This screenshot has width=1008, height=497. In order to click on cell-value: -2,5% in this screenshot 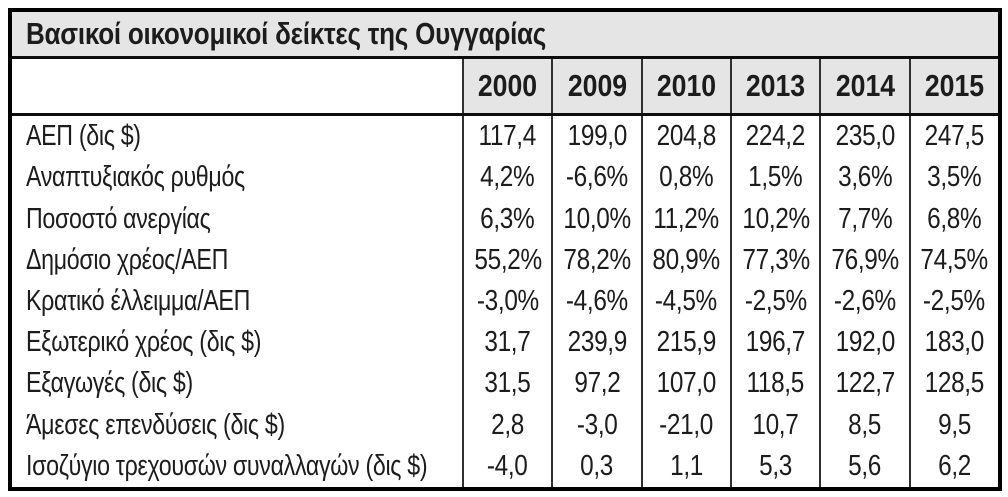, I will do `click(775, 300)`.